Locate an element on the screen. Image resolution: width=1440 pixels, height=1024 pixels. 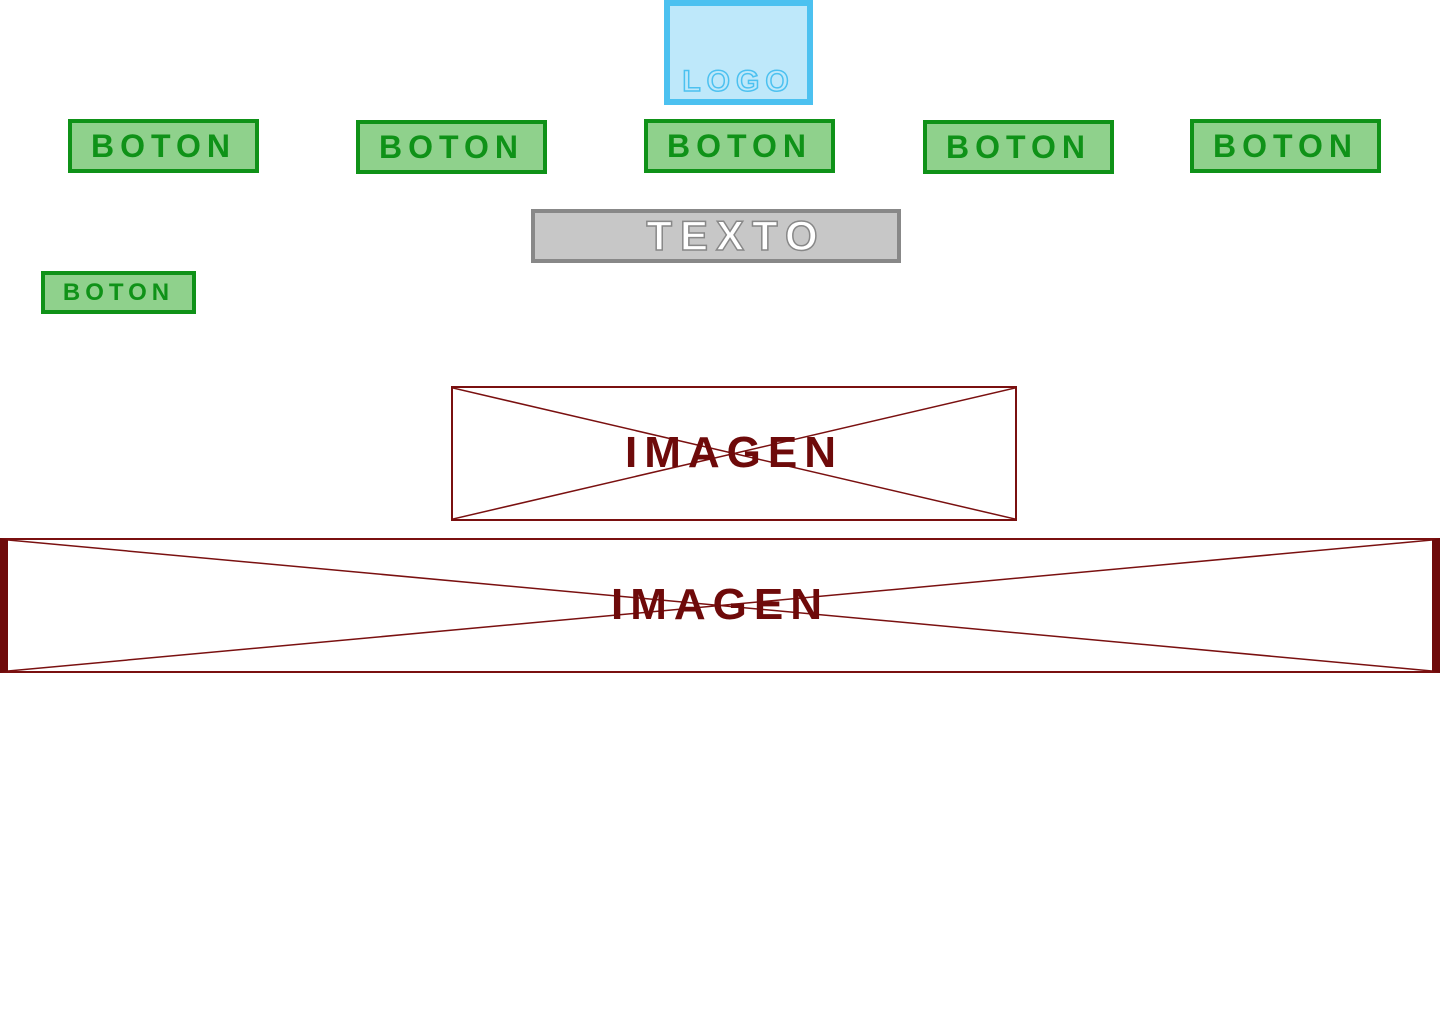
text-block: TEXTO is located at coordinates (716, 236).